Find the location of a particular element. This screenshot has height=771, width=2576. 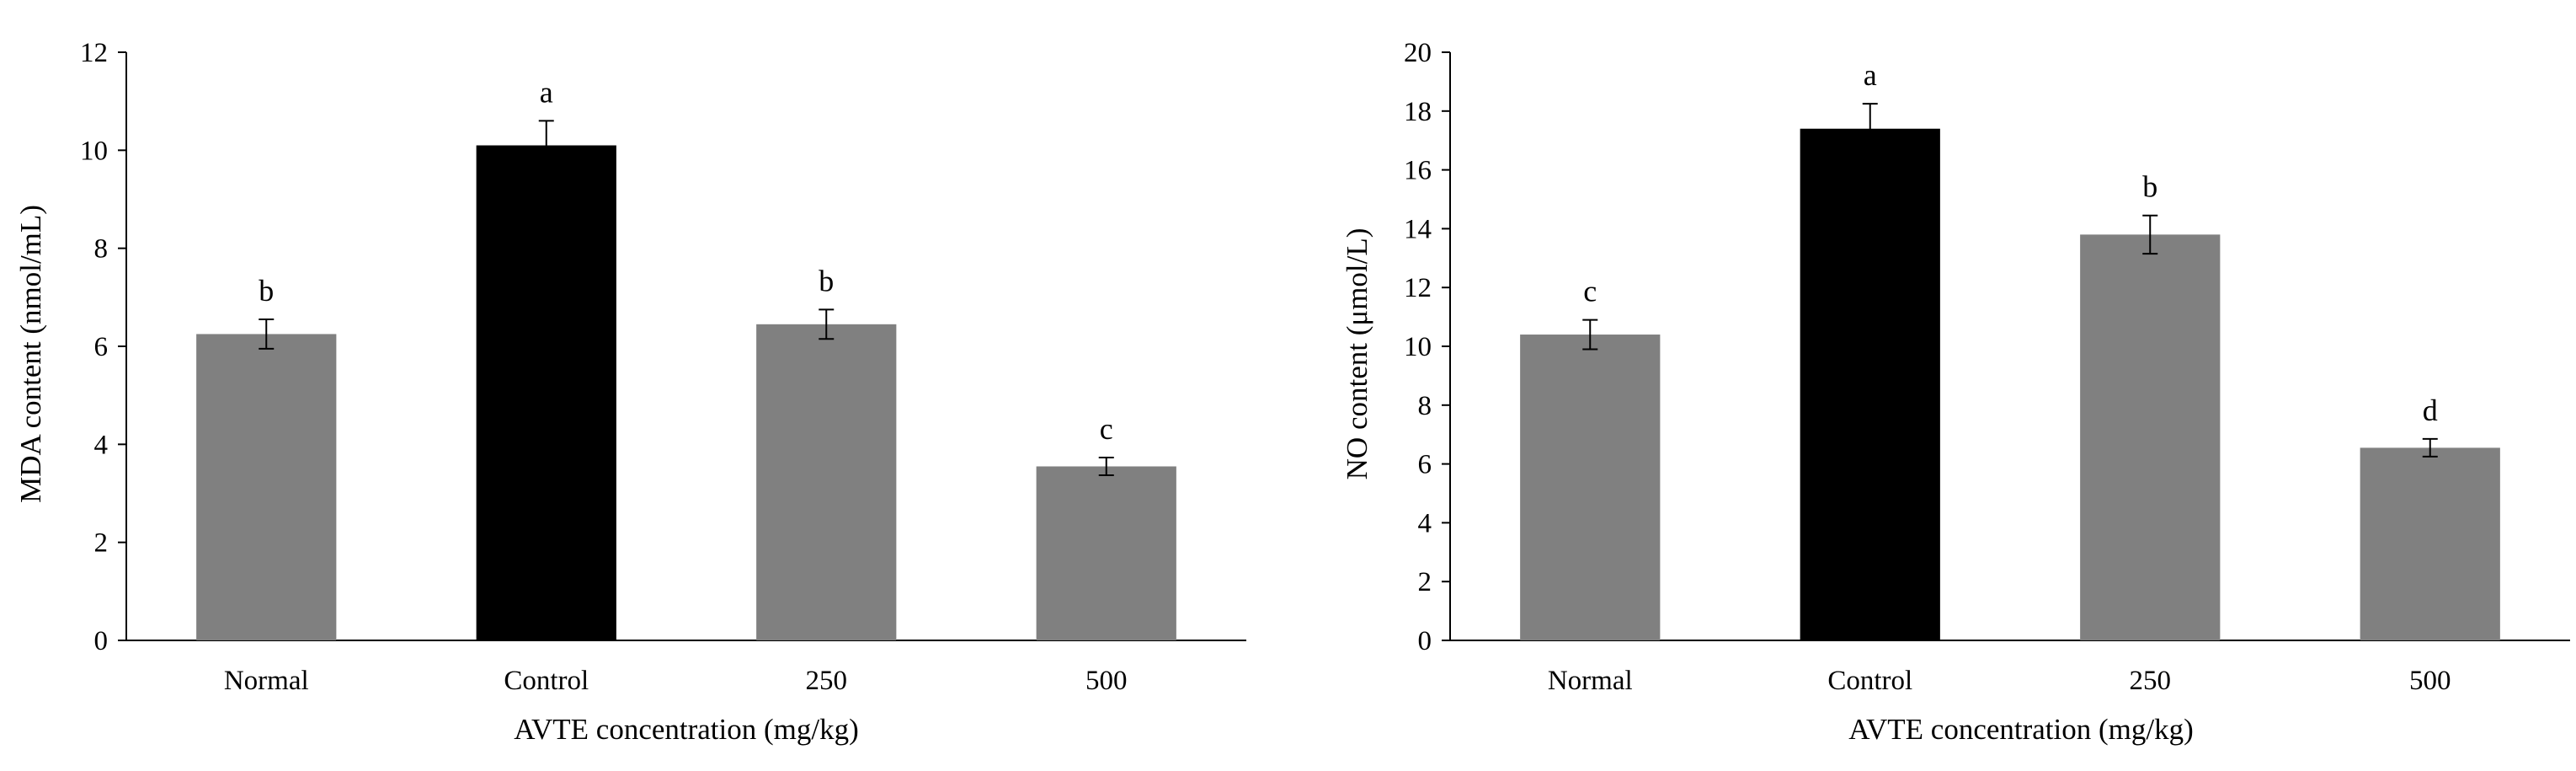

no-y-tick-label: 16 is located at coordinates (1418, 171).